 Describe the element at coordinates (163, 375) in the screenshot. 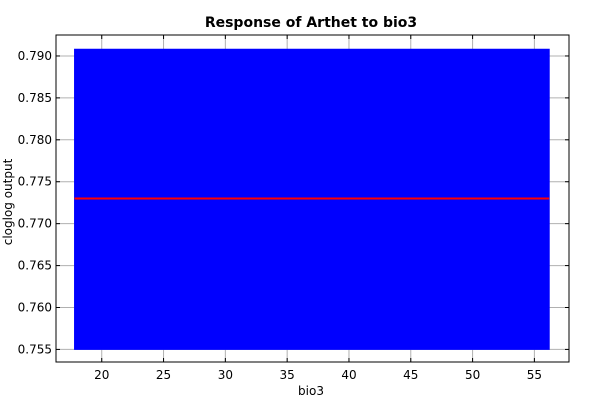

I see `x-tick-label: 25` at that location.